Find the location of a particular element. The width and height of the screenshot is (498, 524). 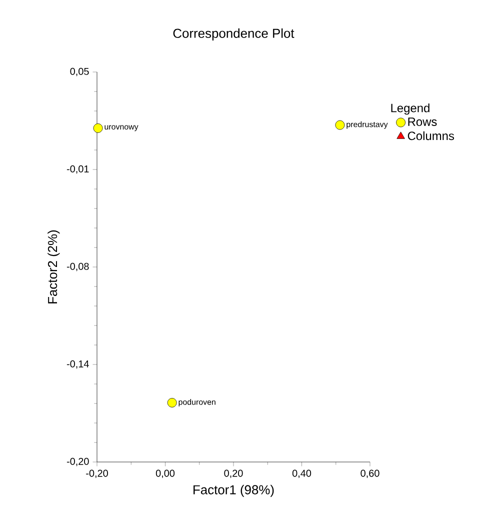

y-tick-label: -0,20 is located at coordinates (77, 462).